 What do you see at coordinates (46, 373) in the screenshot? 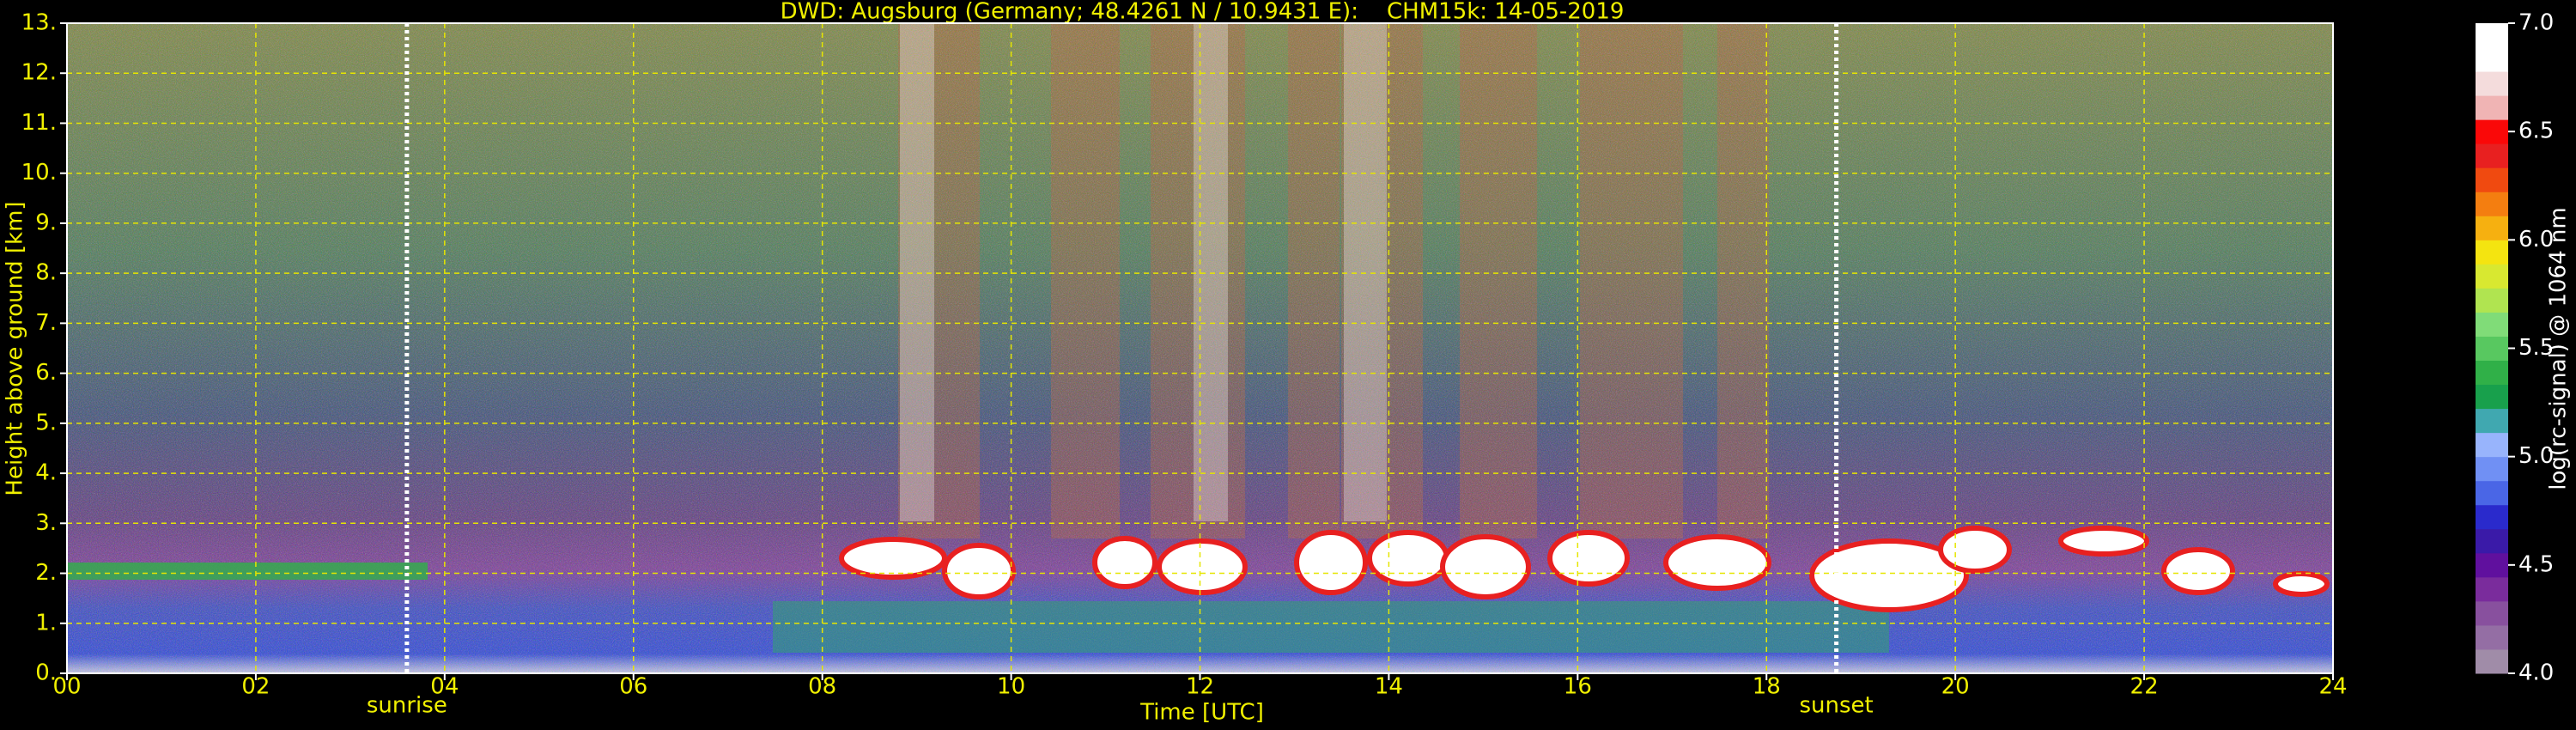
I see `y-tick-label: 6.` at bounding box center [46, 373].